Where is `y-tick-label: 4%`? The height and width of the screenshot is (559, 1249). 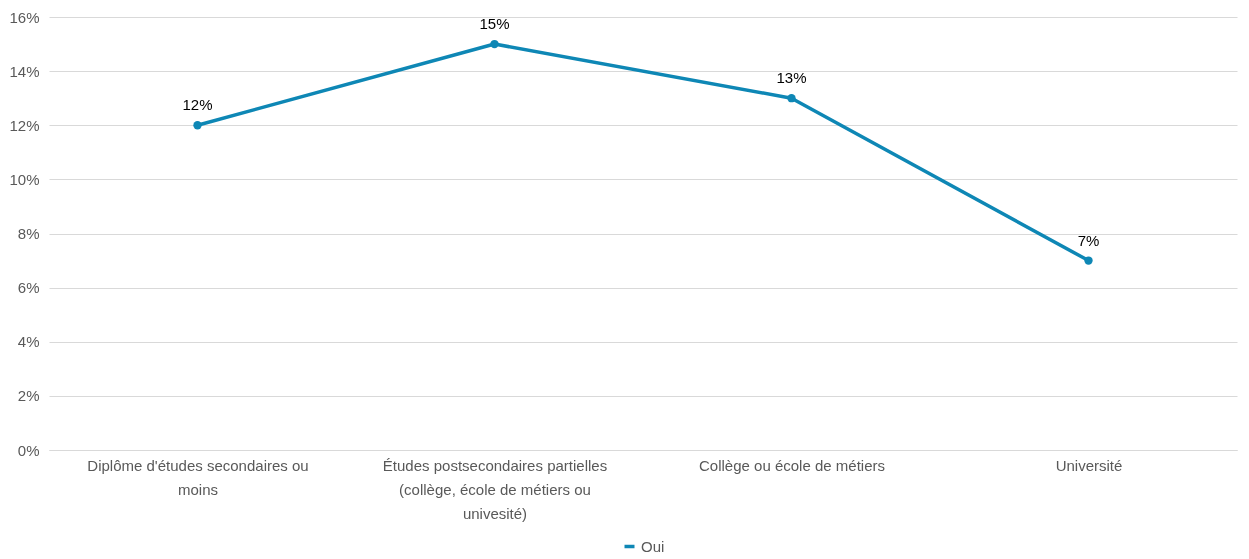
y-tick-label: 4% is located at coordinates (28, 342).